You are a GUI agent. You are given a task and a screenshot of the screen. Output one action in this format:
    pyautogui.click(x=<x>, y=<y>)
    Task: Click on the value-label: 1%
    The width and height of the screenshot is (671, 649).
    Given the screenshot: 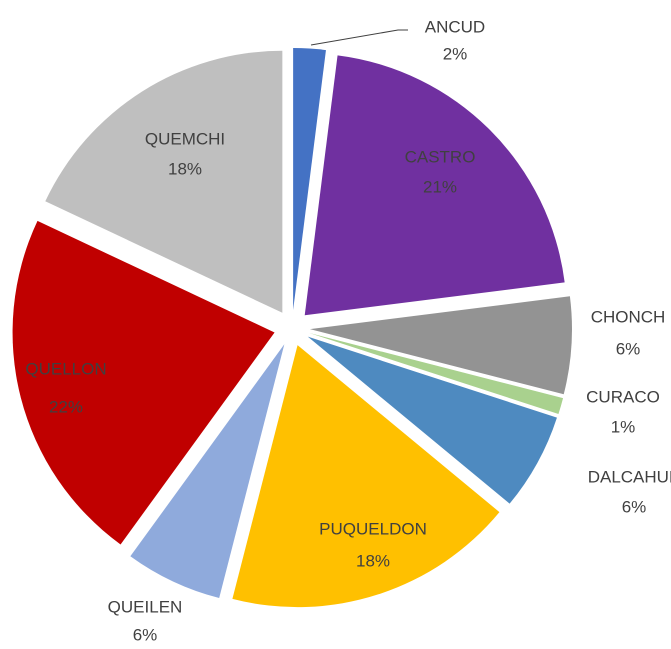 What is the action you would take?
    pyautogui.click(x=623, y=426)
    